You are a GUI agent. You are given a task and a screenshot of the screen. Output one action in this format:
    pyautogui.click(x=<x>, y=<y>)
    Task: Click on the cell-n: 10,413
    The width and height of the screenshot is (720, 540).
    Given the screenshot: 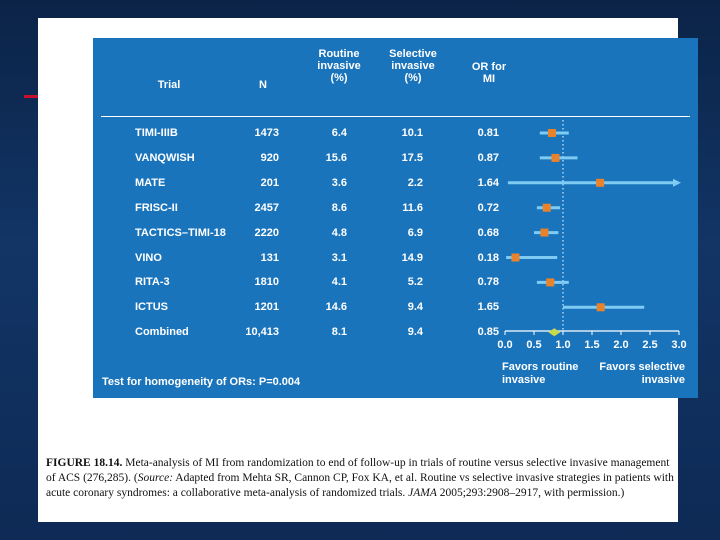 What is the action you would take?
    pyautogui.click(x=262, y=332)
    